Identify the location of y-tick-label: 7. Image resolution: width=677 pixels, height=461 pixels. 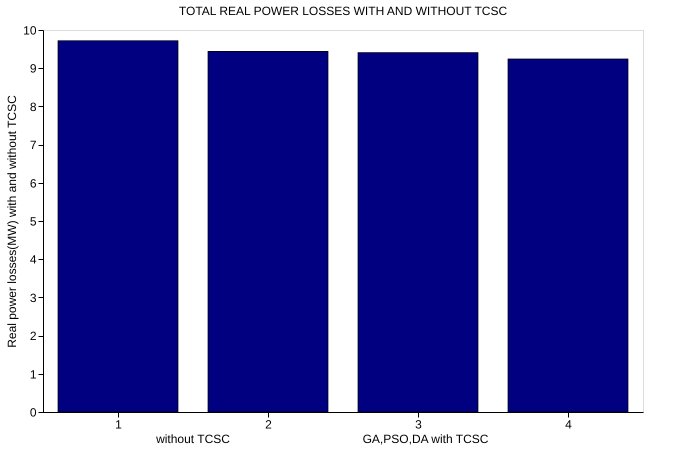
(33, 145).